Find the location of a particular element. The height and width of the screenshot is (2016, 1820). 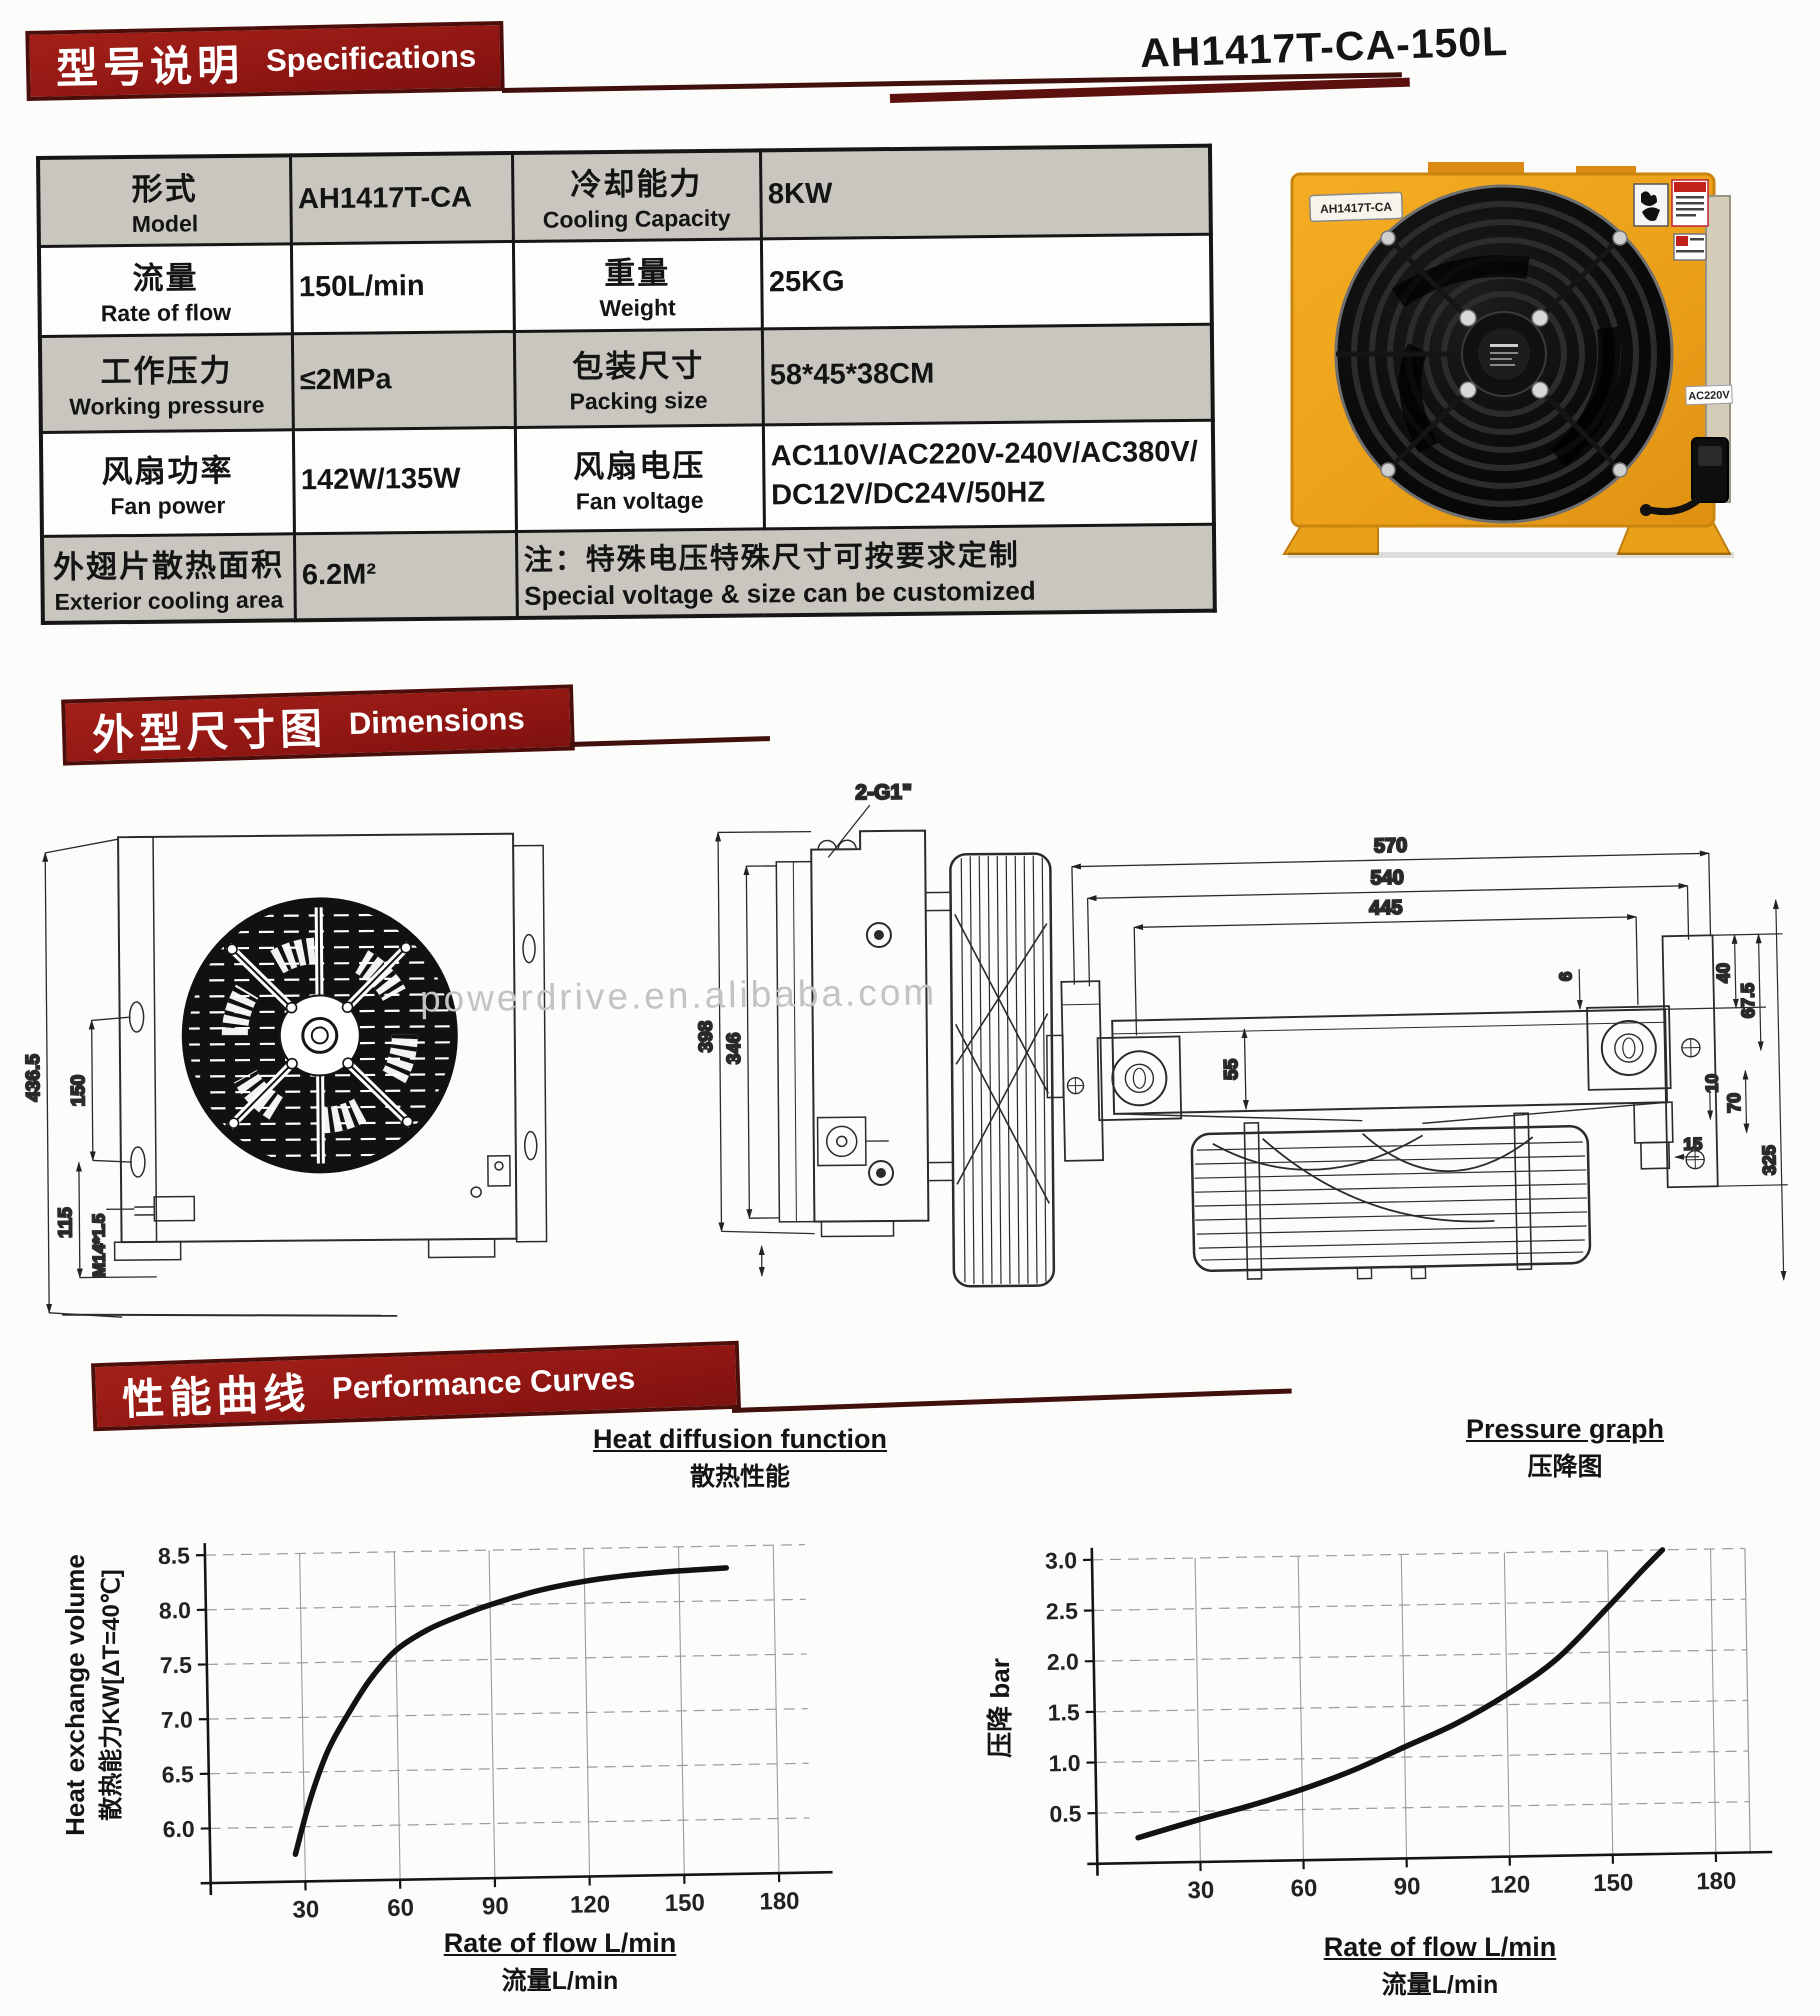

svg-text: 8.0 is located at coordinates (175, 1610).